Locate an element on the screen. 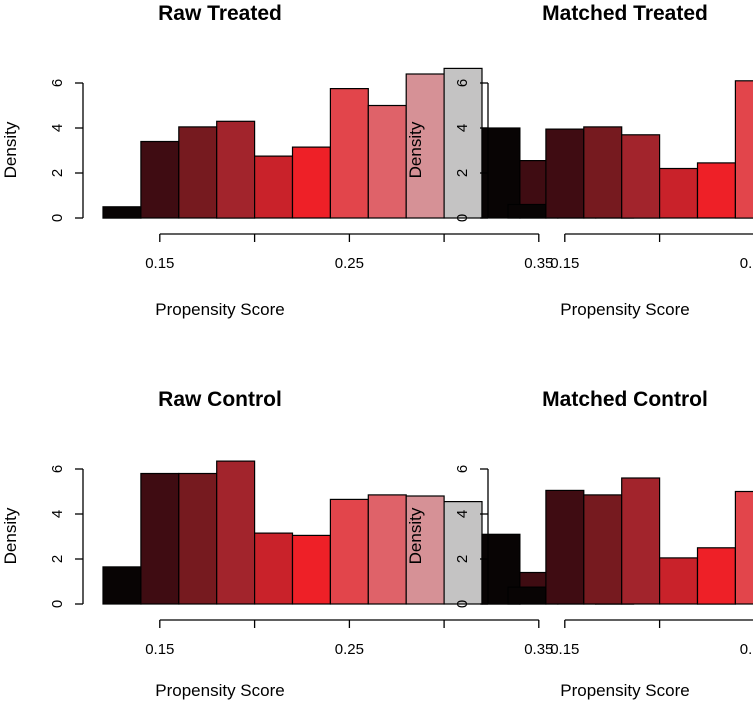 This screenshot has height=708, width=753. panel-title: Matched Treated is located at coordinates (625, 13).